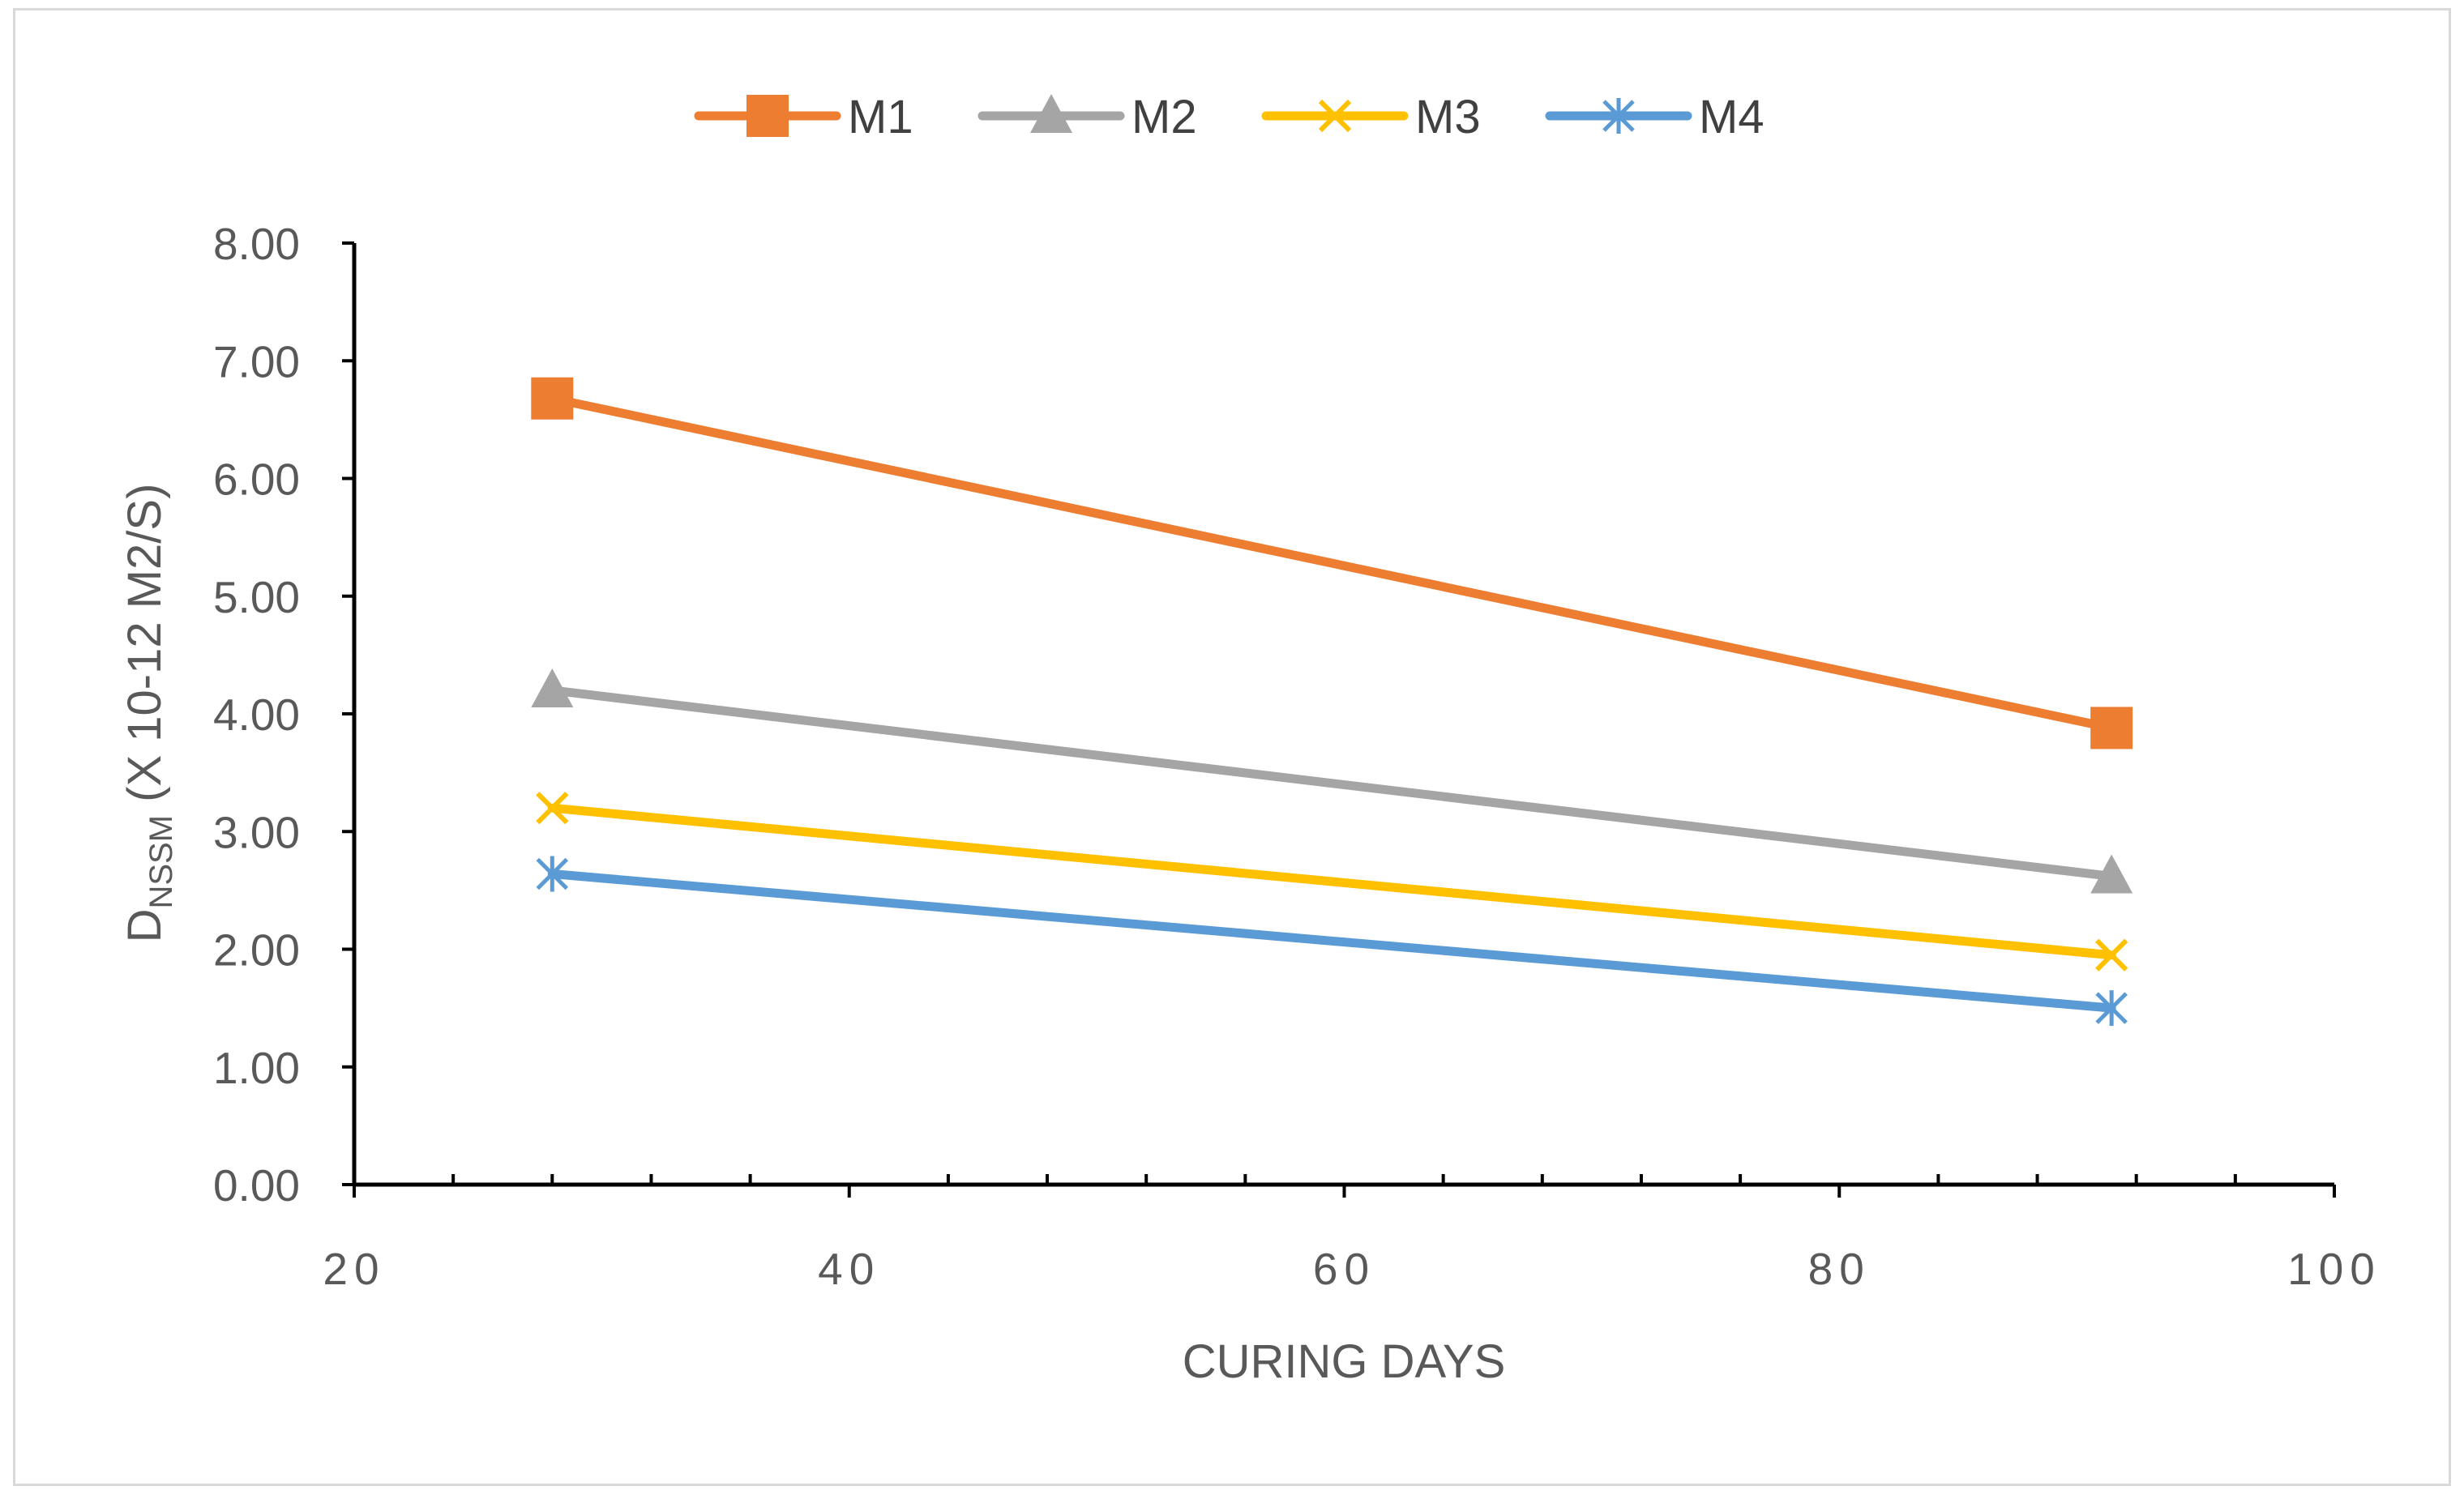 The width and height of the screenshot is (2464, 1499). What do you see at coordinates (161, 862) in the screenshot?
I see `y-axis-title-subscript: NSSM` at bounding box center [161, 862].